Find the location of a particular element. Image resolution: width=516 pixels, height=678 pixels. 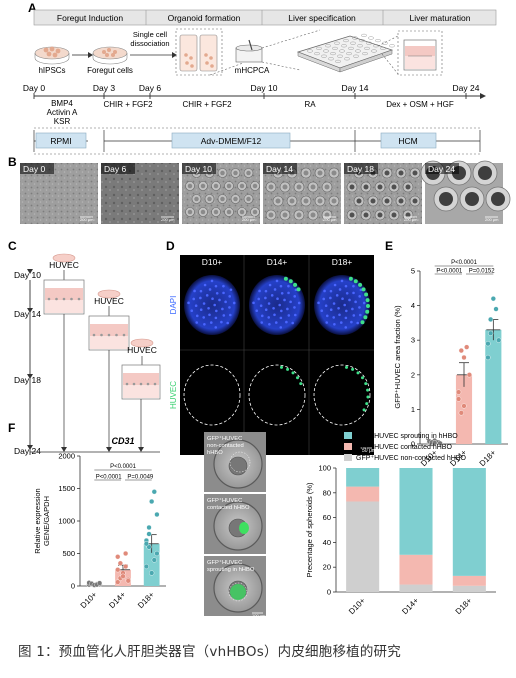

g-label-line: GFP⁺HUVEC is located at coordinates (224, 562).